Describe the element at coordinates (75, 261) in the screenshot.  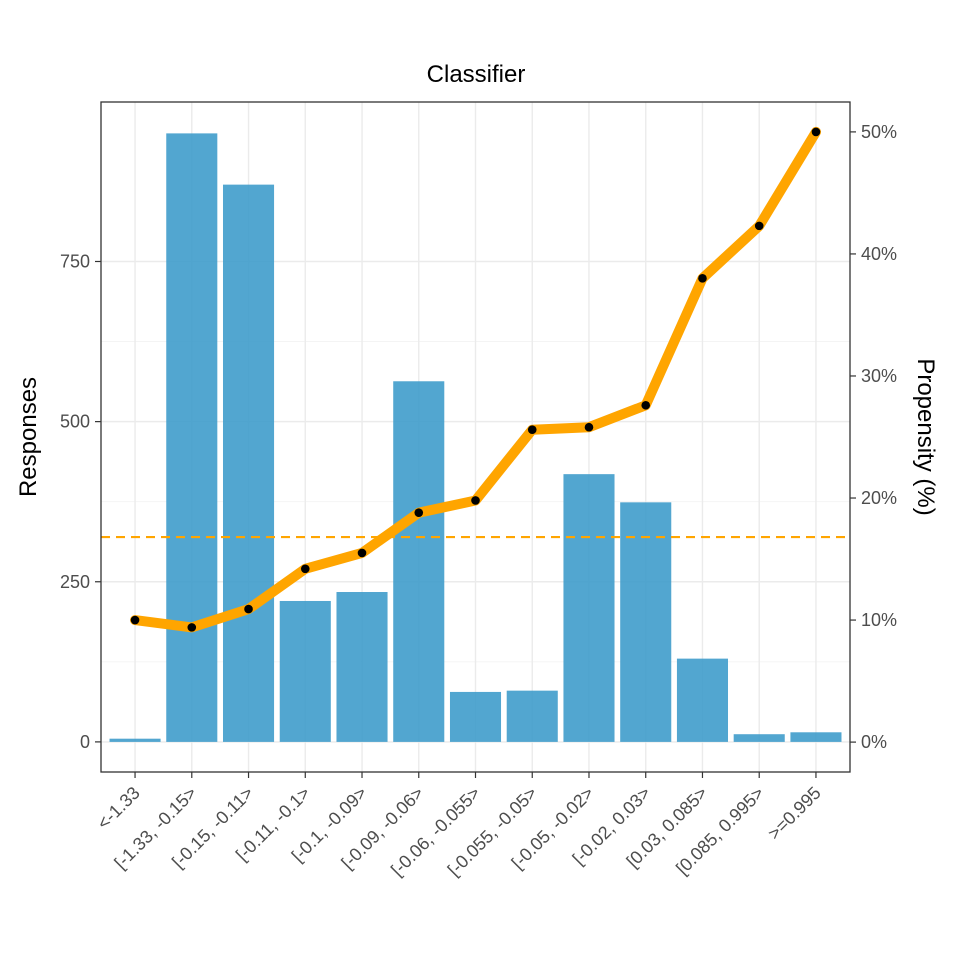
I see `y-tick-label: 750` at that location.